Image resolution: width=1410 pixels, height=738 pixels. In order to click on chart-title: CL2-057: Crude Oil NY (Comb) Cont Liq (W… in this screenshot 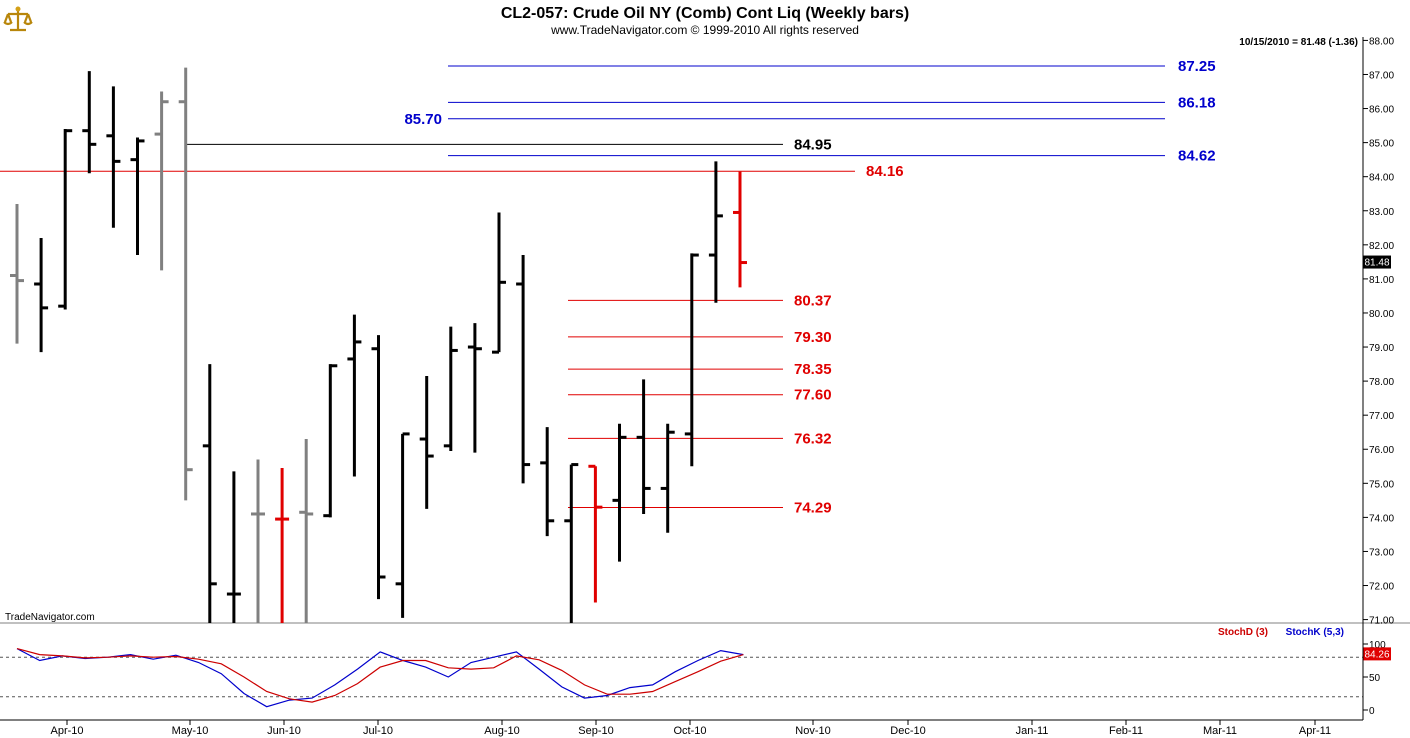, I will do `click(705, 13)`.